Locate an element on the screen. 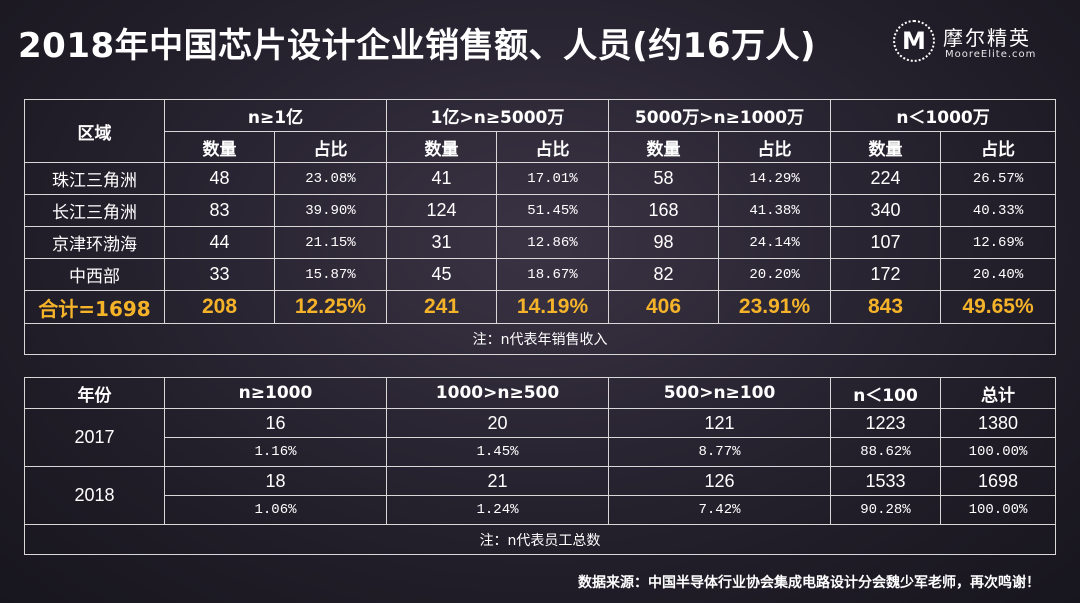 Image resolution: width=1080 pixels, height=603 pixels. group-header: n＜1000万 is located at coordinates (943, 115).